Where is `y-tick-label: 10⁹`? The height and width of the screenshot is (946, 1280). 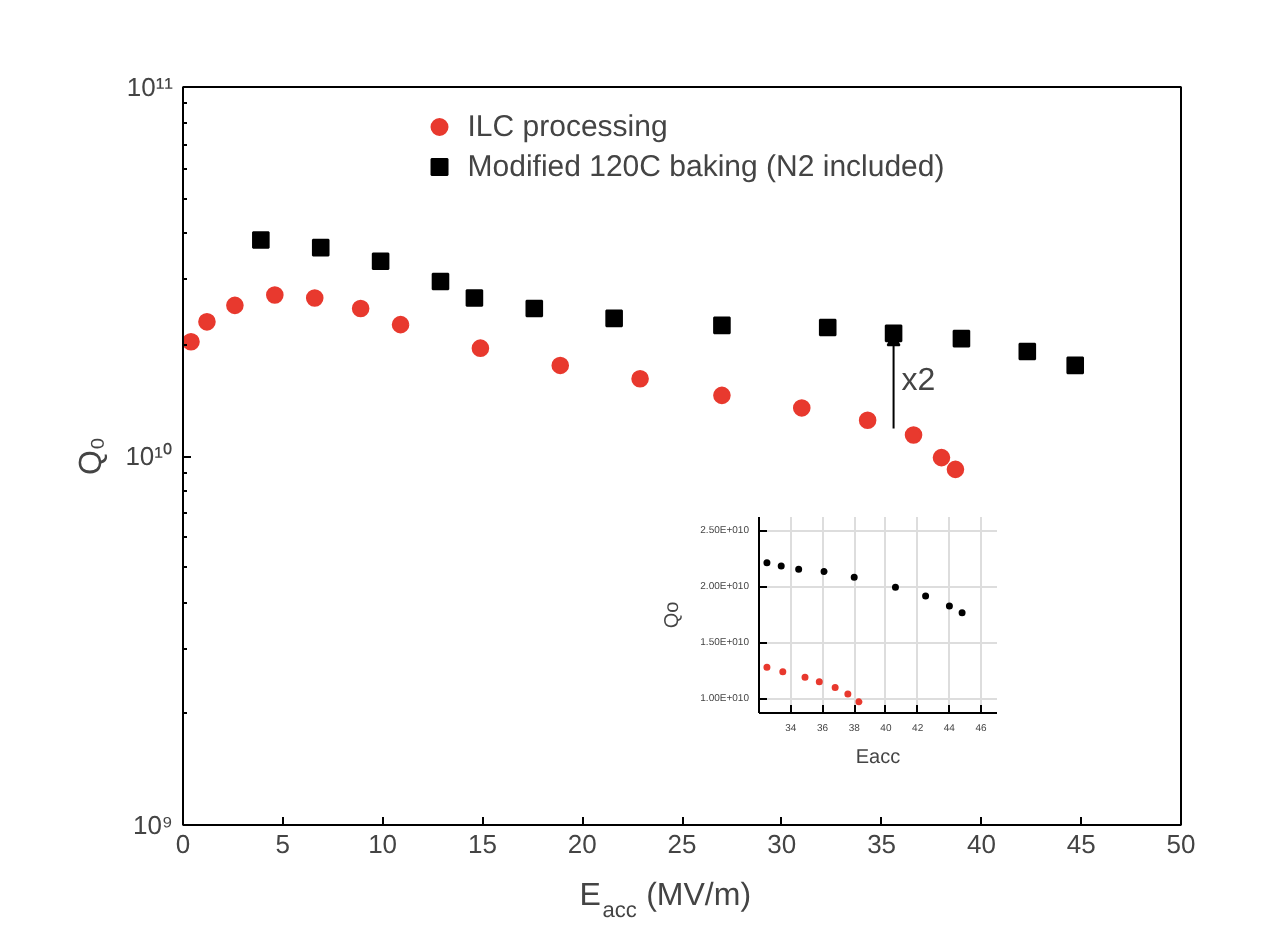 y-tick-label: 10⁹ is located at coordinates (153, 825).